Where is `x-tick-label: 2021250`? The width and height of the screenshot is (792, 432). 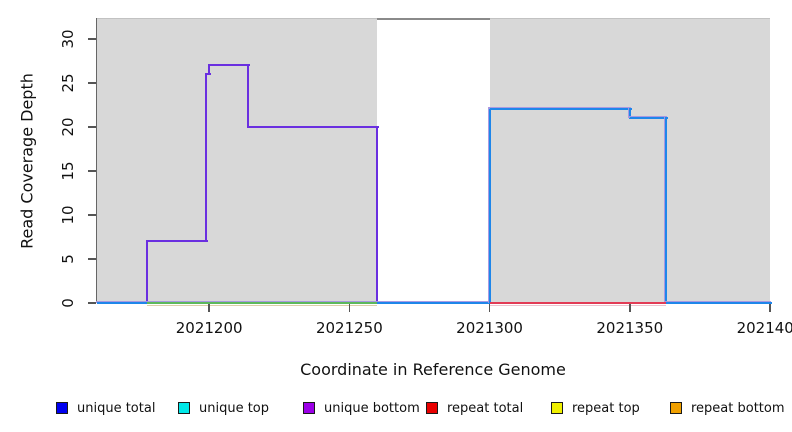
x-tick-label: 2021250 is located at coordinates (349, 328).